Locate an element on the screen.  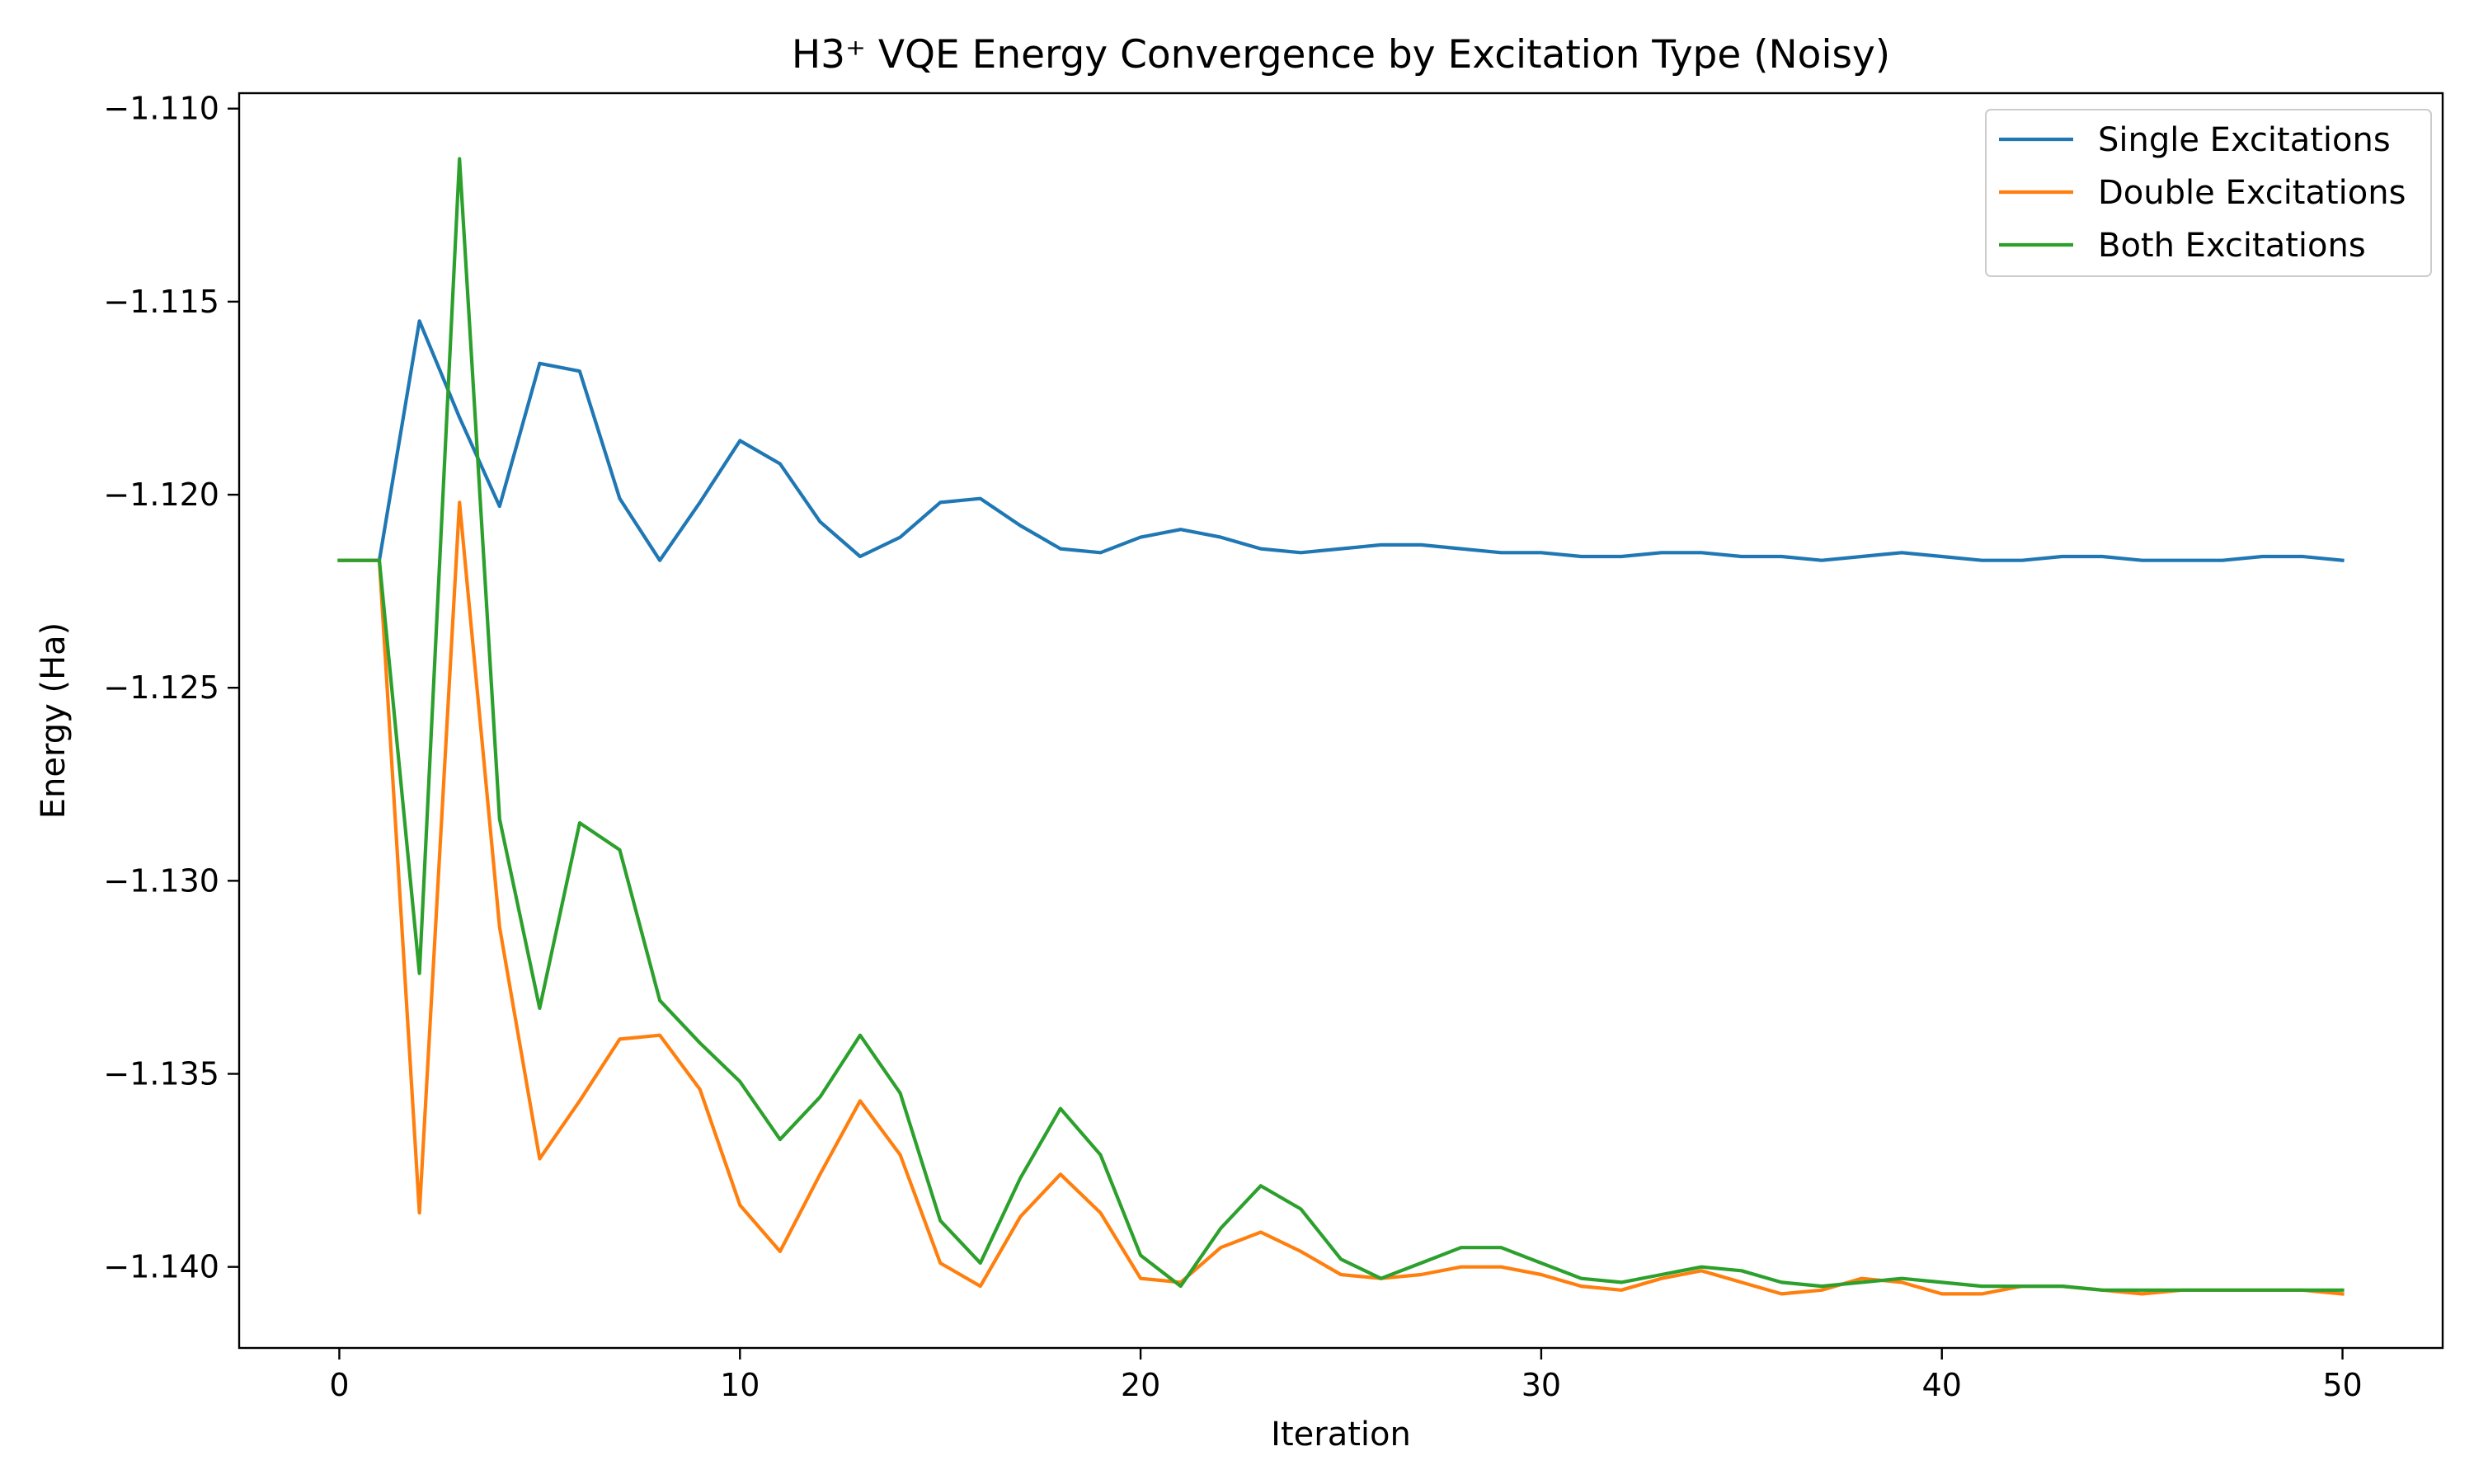
series-line-single-excitations is located at coordinates (1341, 440).